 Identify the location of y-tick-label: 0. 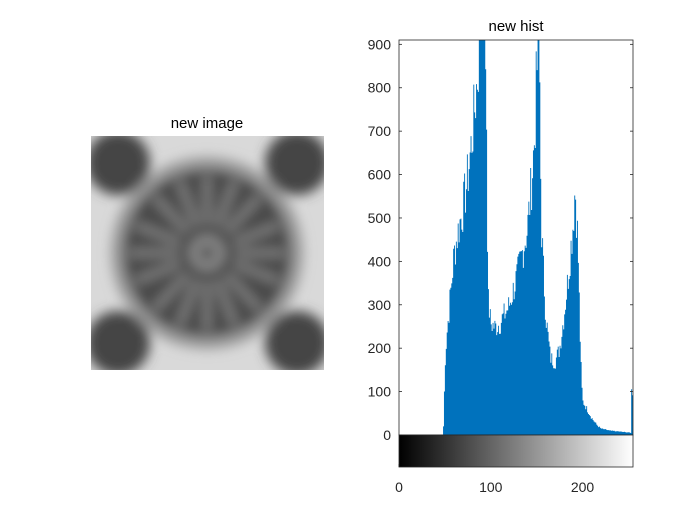
(387, 435).